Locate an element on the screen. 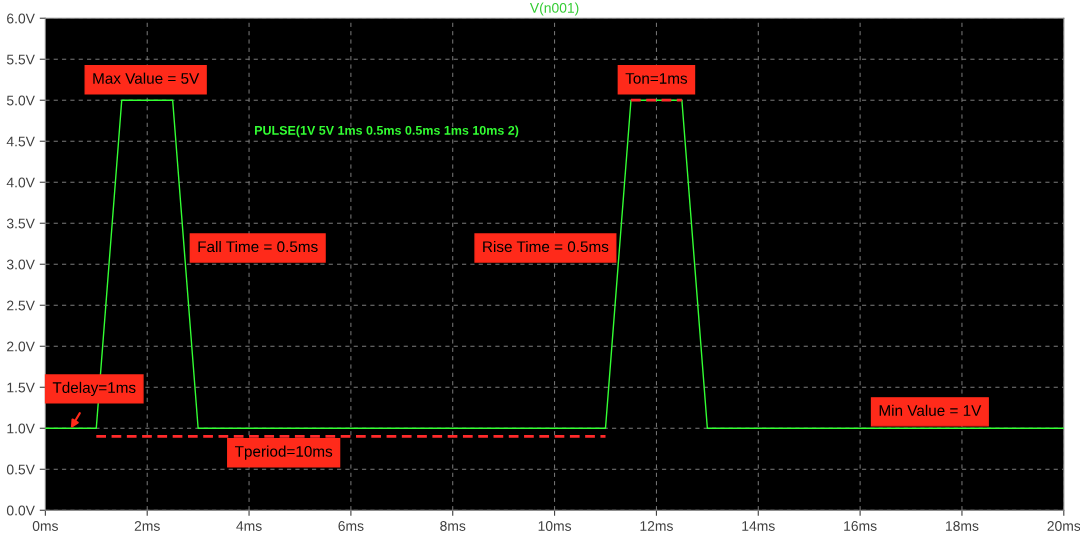  x-tick-label: 12ms is located at coordinates (656, 526).